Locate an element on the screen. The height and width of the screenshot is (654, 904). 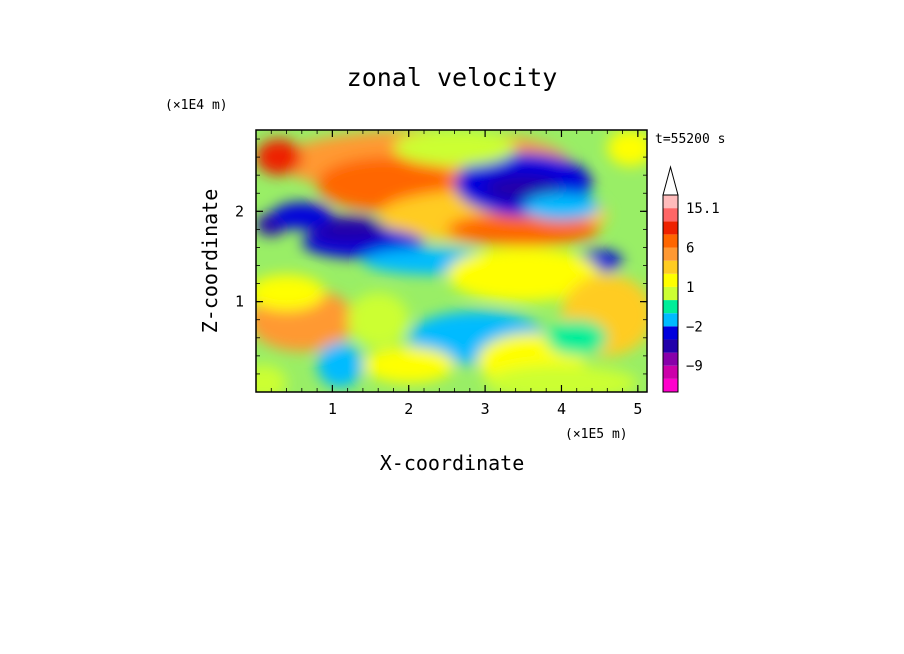
x-tick-label: 2 is located at coordinates (408, 409).